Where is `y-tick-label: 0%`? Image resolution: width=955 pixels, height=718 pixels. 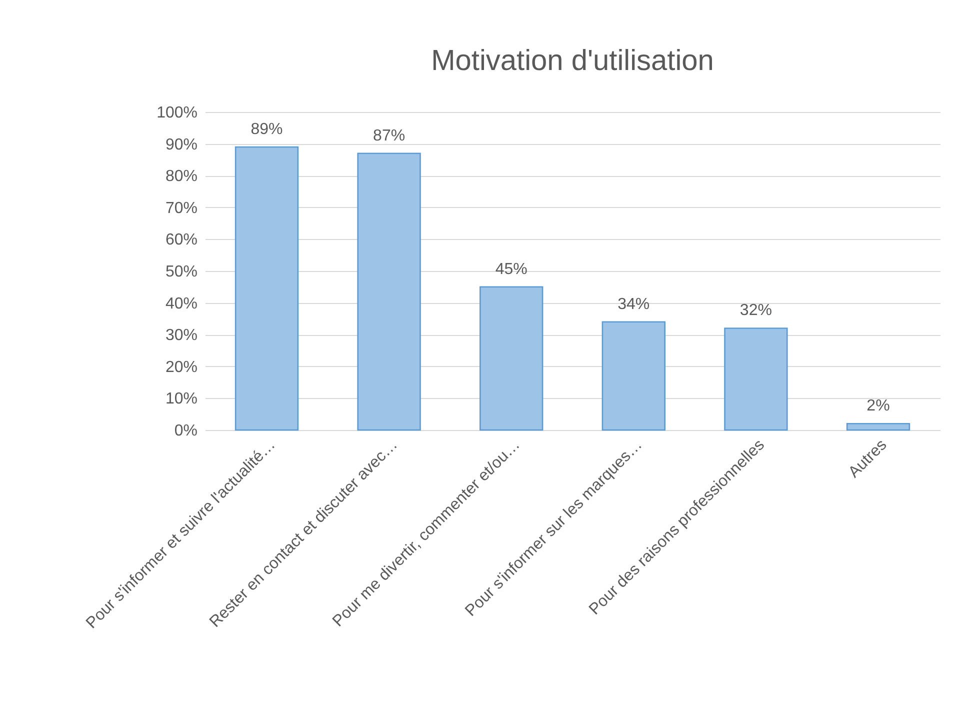
y-tick-label: 0% is located at coordinates (186, 431).